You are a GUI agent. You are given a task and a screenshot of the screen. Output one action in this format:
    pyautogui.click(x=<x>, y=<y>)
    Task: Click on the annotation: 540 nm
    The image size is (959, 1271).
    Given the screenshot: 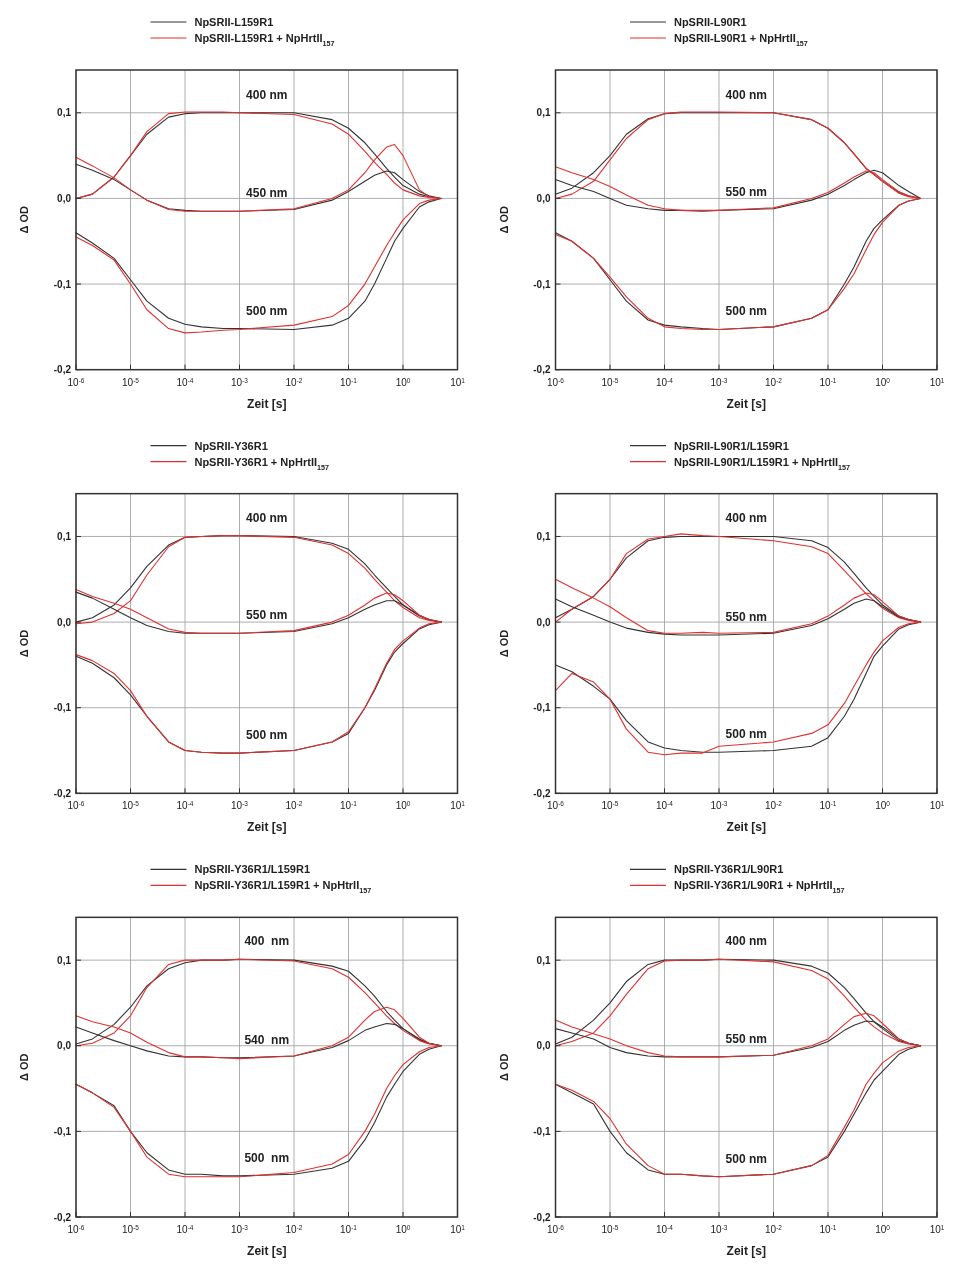 What is the action you would take?
    pyautogui.click(x=267, y=1039)
    